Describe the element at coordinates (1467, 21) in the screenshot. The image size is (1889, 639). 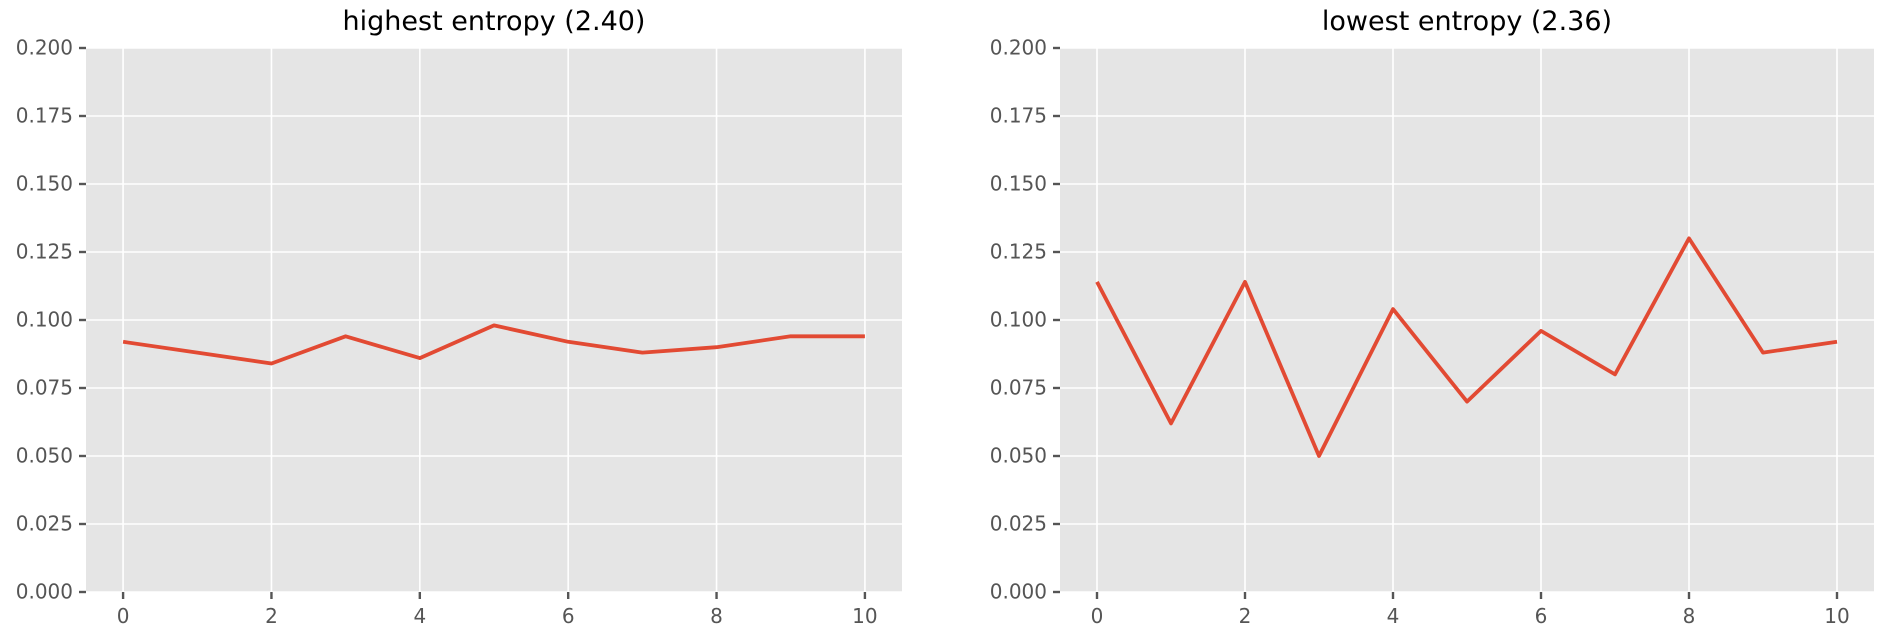
I see `chart-title-lowest-entropy: lowest entropy (2.36)` at that location.